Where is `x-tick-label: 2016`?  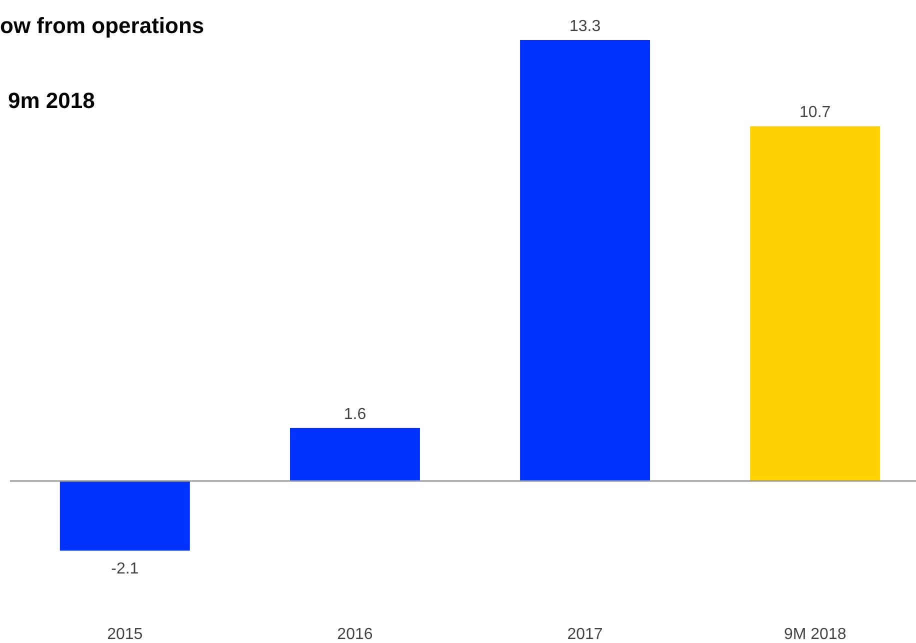 x-tick-label: 2016 is located at coordinates (355, 634).